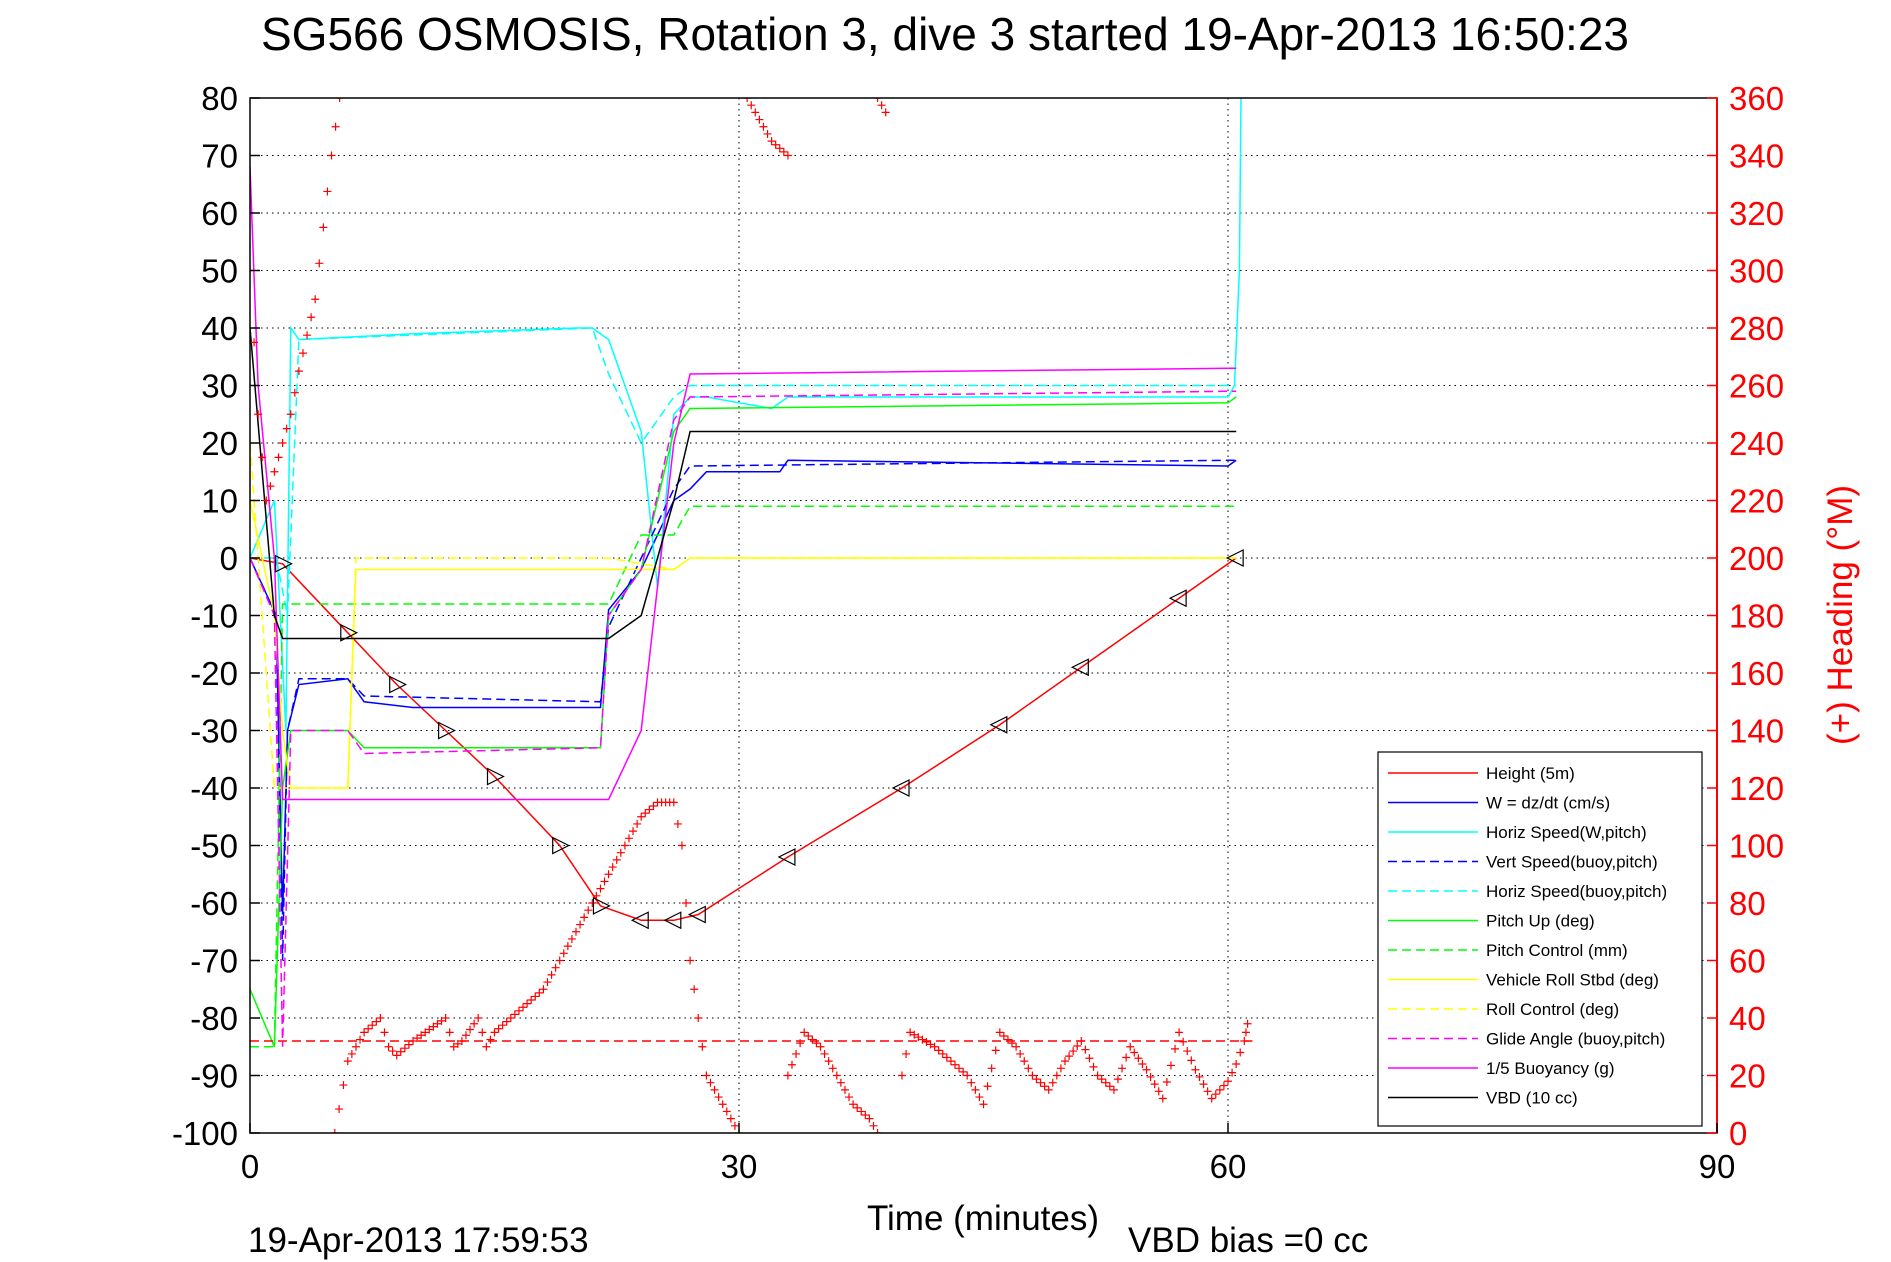  Describe the element at coordinates (1756, 98) in the screenshot. I see `right-y-tick-label: 360` at that location.